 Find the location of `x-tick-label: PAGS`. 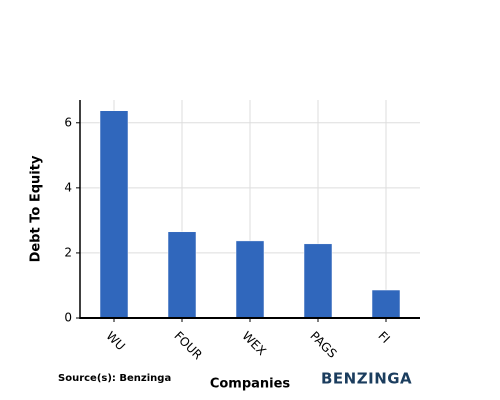

x-tick-label: PAGS is located at coordinates (323, 345).